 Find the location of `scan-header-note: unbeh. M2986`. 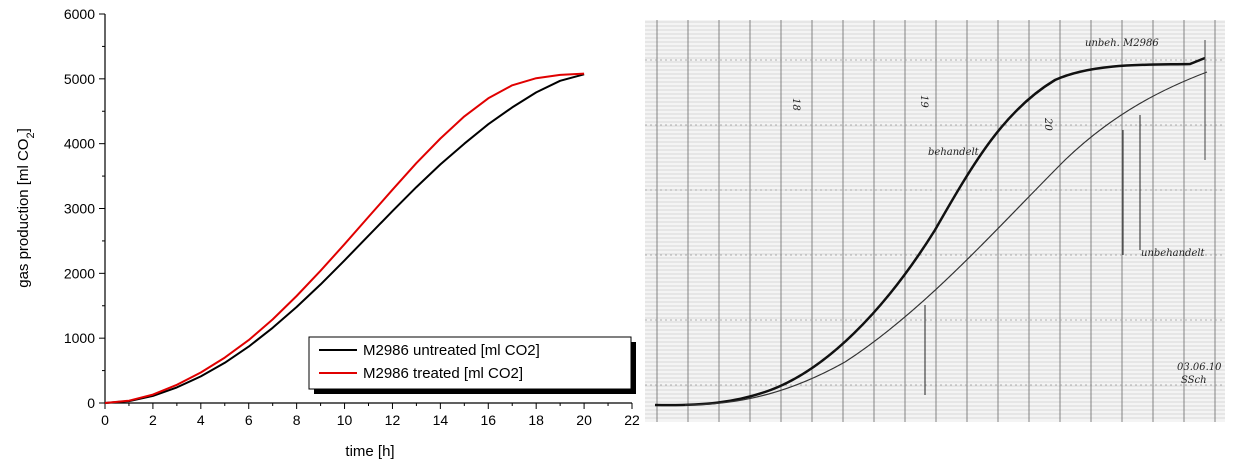

scan-header-note: unbeh. M2986 is located at coordinates (1122, 43).